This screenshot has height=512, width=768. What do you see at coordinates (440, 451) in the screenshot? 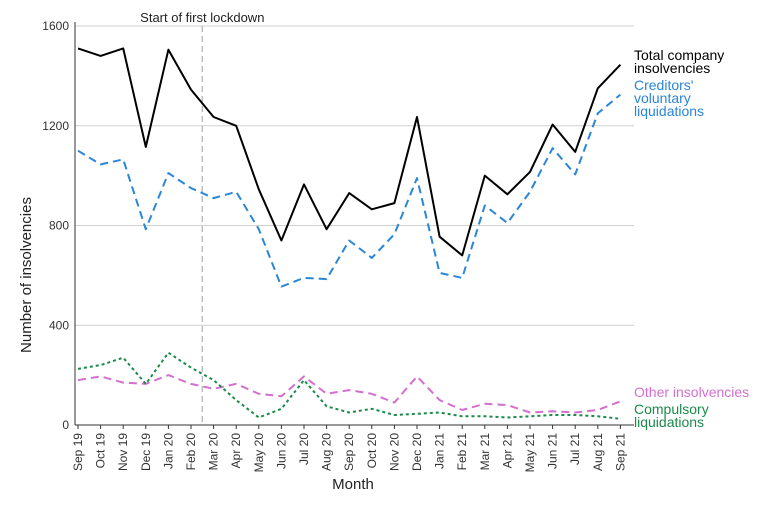
I see `x-tick-label: Jan 21` at bounding box center [440, 451].